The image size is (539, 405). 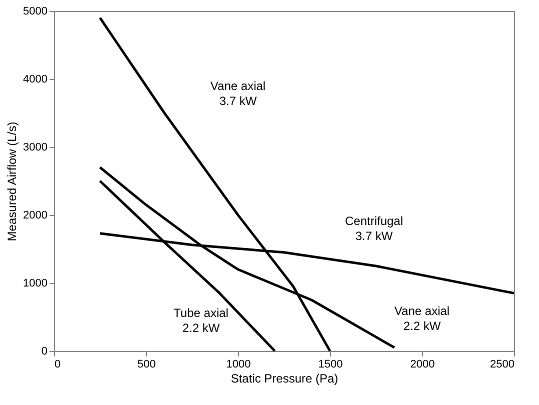 I want to click on y-tick-label: 2000, so click(x=35, y=216).